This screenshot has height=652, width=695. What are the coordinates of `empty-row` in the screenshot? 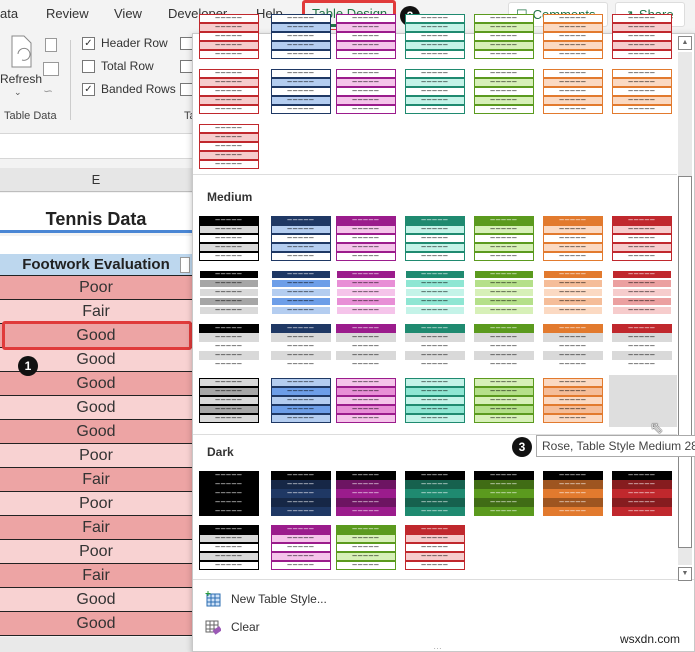 It's located at (96, 245).